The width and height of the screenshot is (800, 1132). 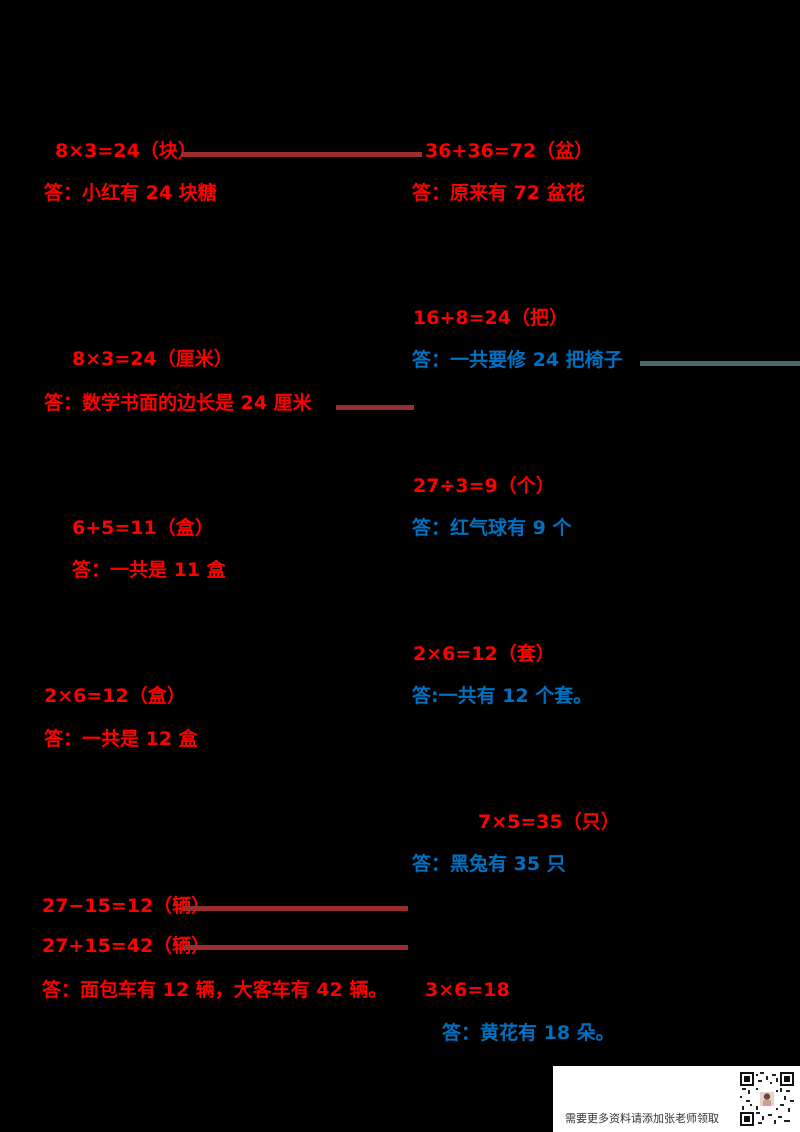 I want to click on equation-10b: 27+15=42（辆）, so click(x=126, y=946).